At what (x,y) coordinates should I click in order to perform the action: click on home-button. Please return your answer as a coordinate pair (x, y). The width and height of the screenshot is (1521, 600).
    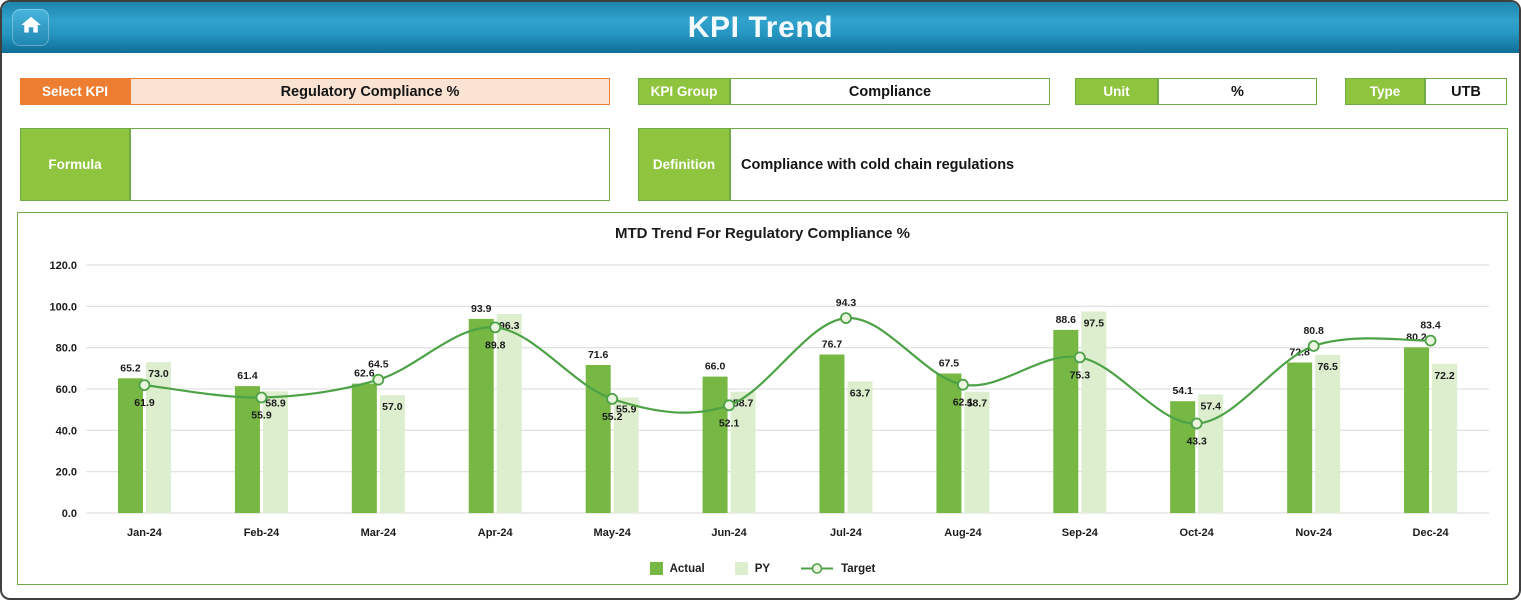
    Looking at the image, I should click on (30, 27).